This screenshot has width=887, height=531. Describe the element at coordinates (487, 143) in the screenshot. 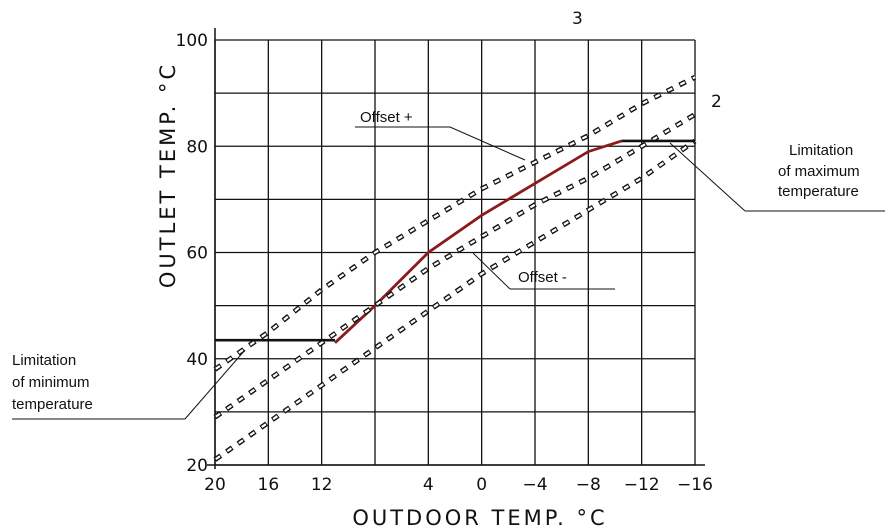

I see `offset-plus-pointer` at that location.